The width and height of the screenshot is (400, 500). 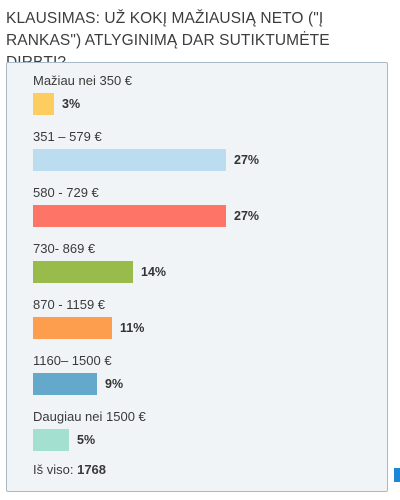 What do you see at coordinates (64, 248) in the screenshot?
I see `option-label: 730- 869 €` at bounding box center [64, 248].